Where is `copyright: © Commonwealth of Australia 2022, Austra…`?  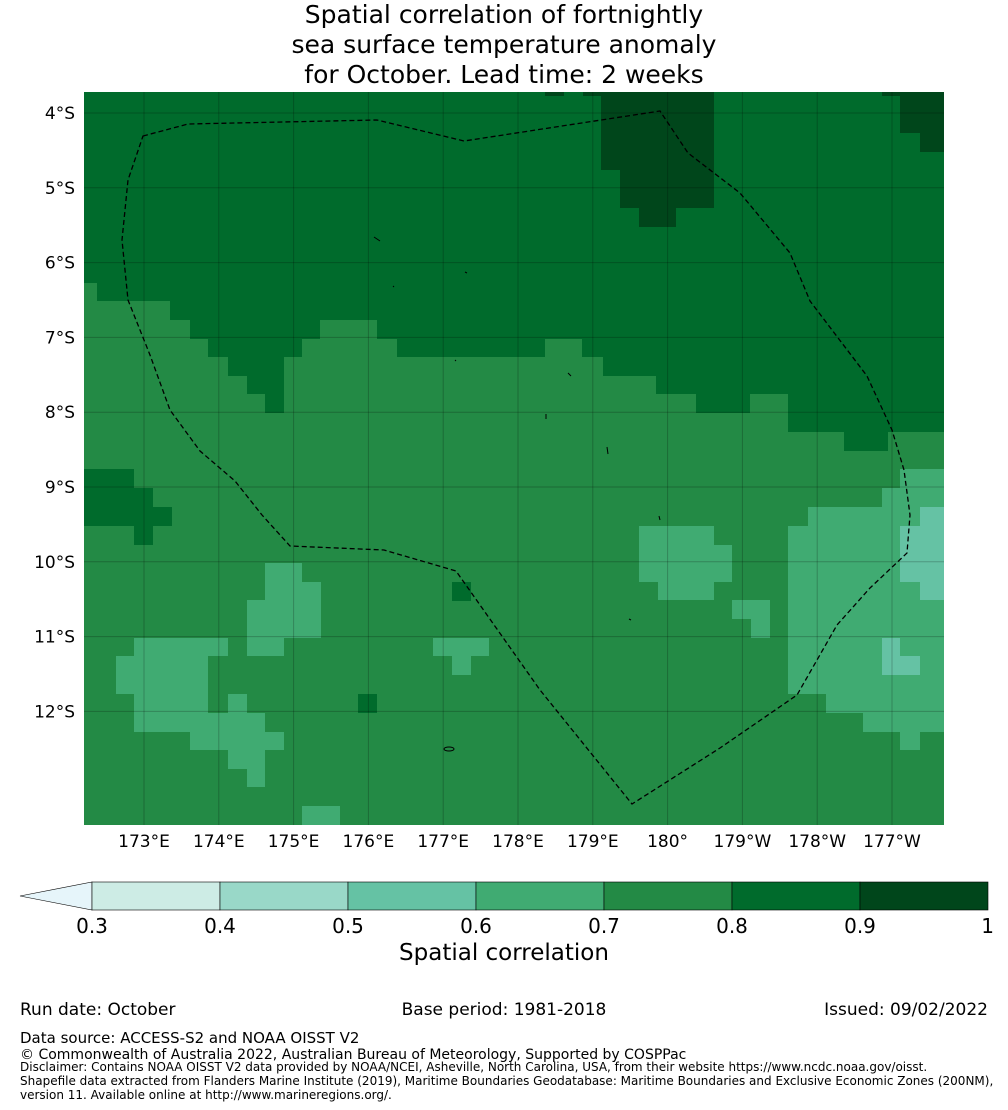
copyright: © Commonwealth of Australia 2022, Austra… is located at coordinates (353, 1055).